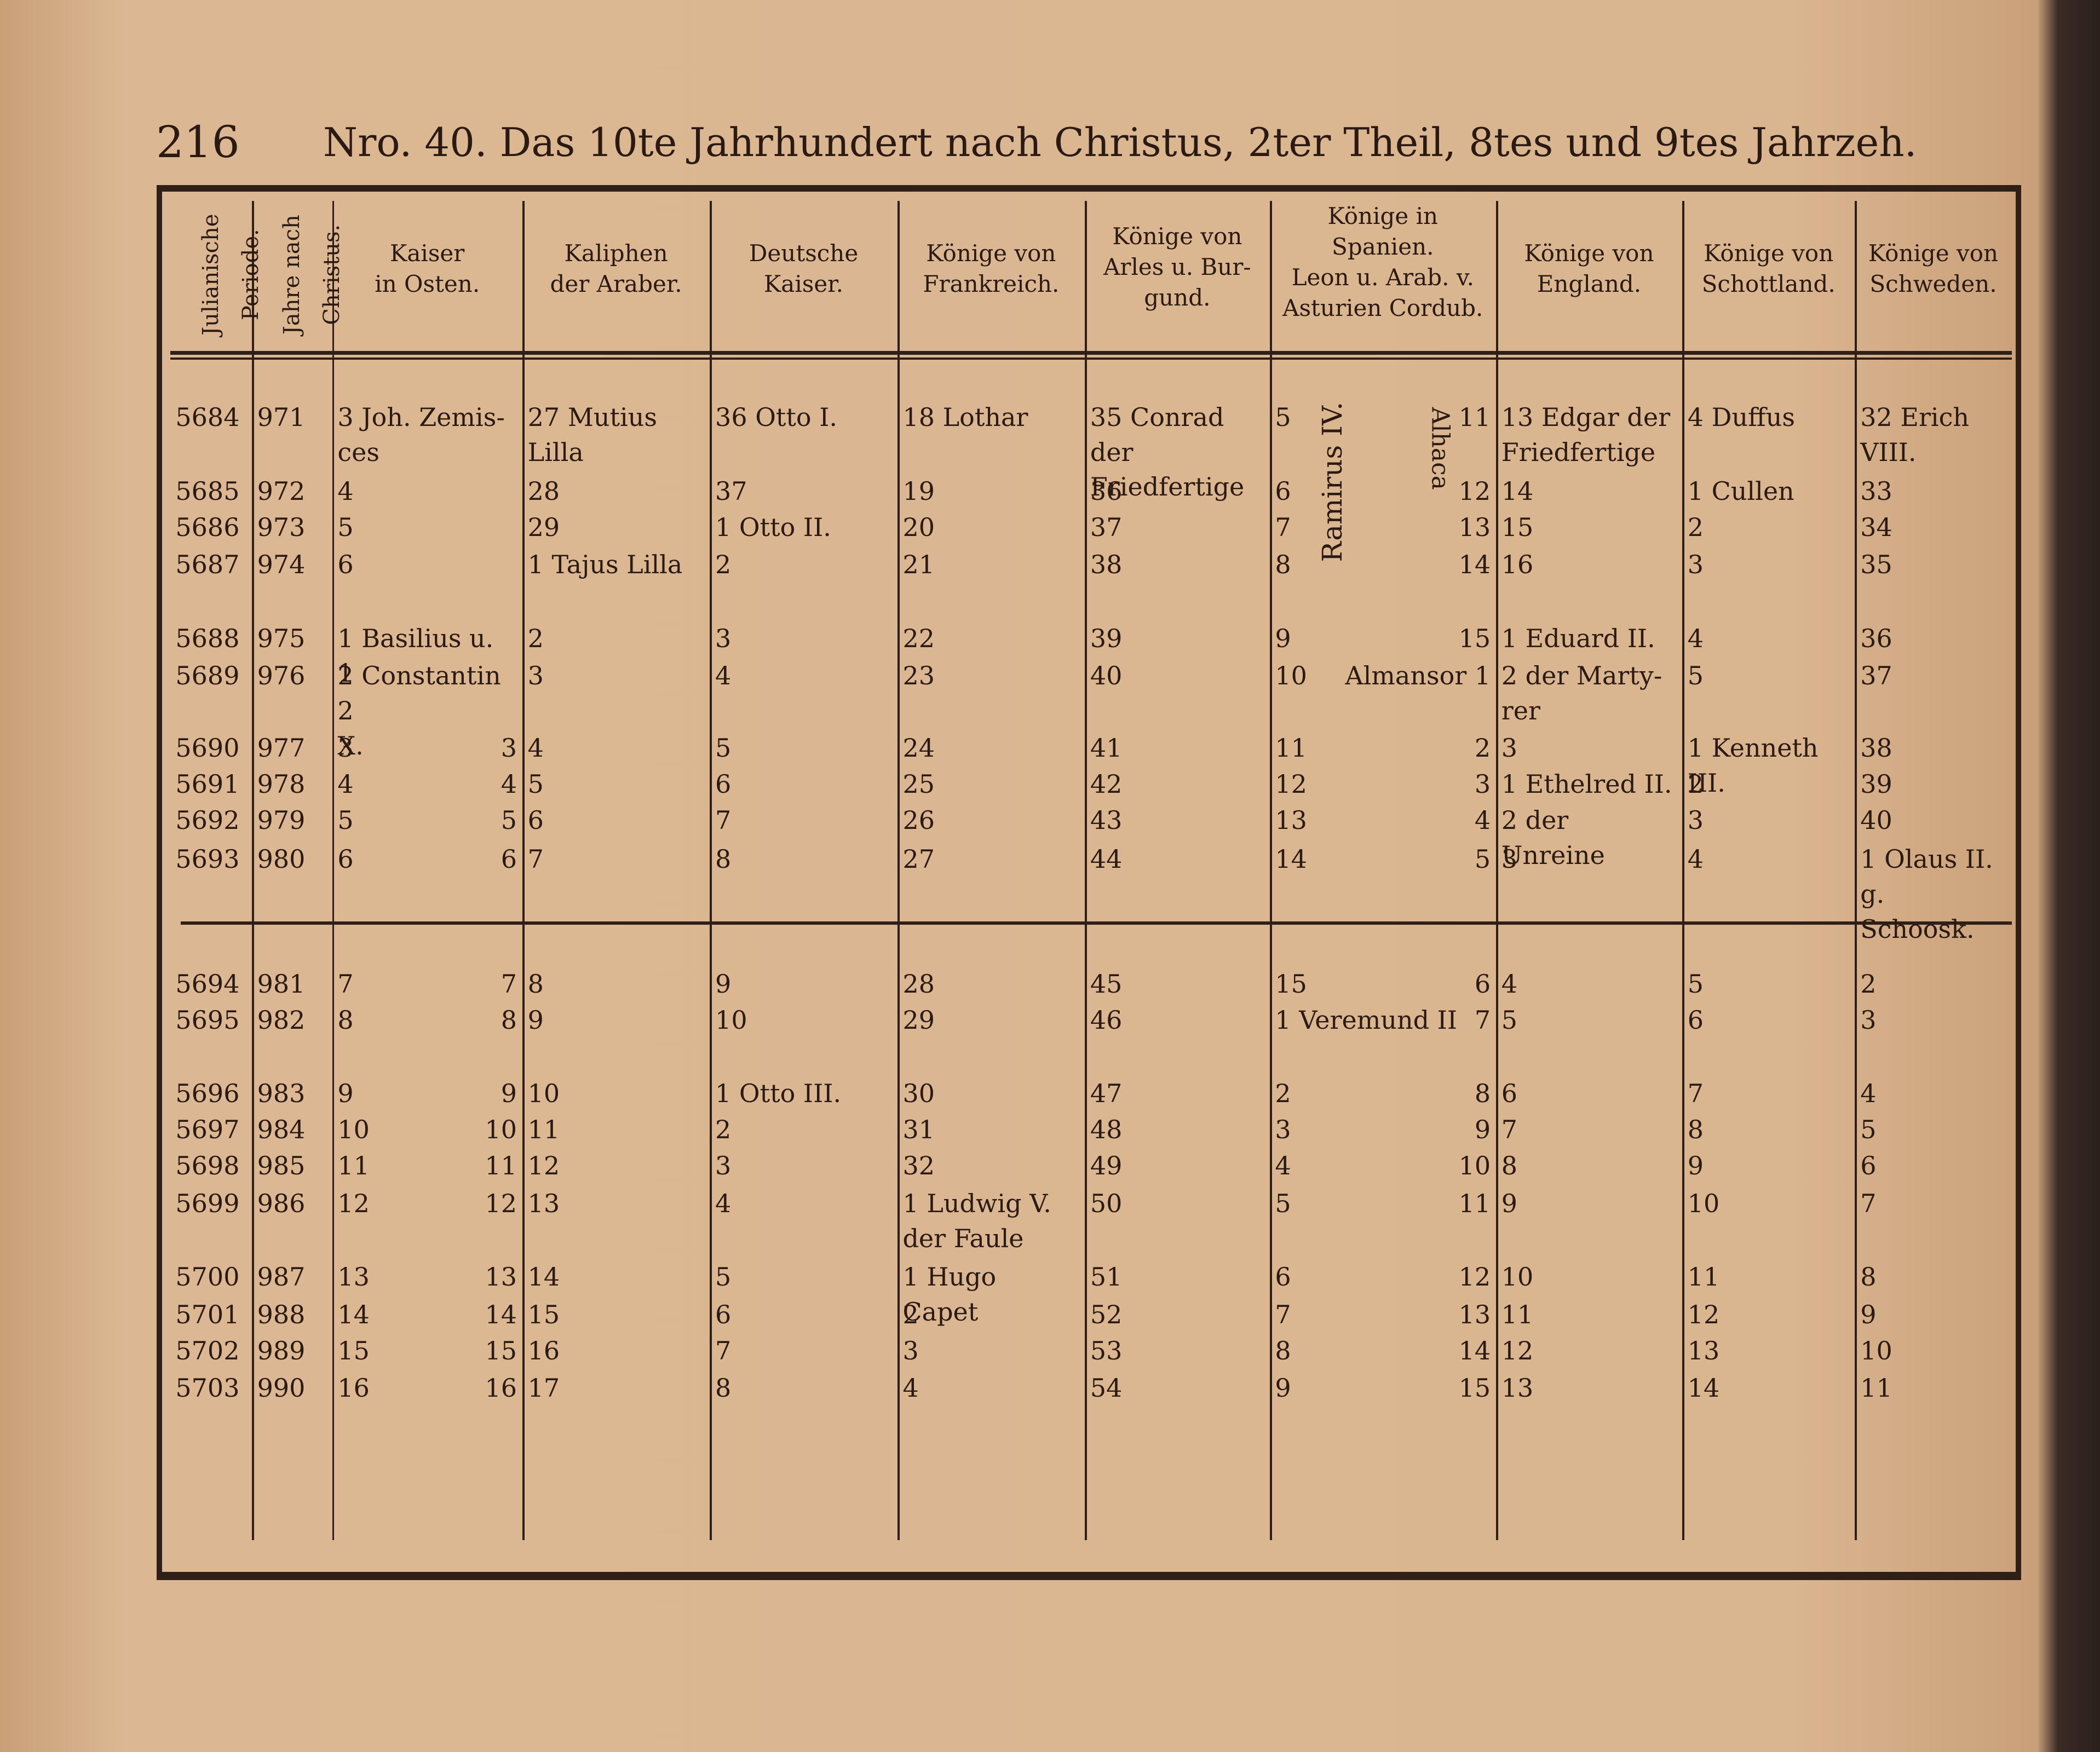  I want to click on table-cell: 27, so click(918, 859).